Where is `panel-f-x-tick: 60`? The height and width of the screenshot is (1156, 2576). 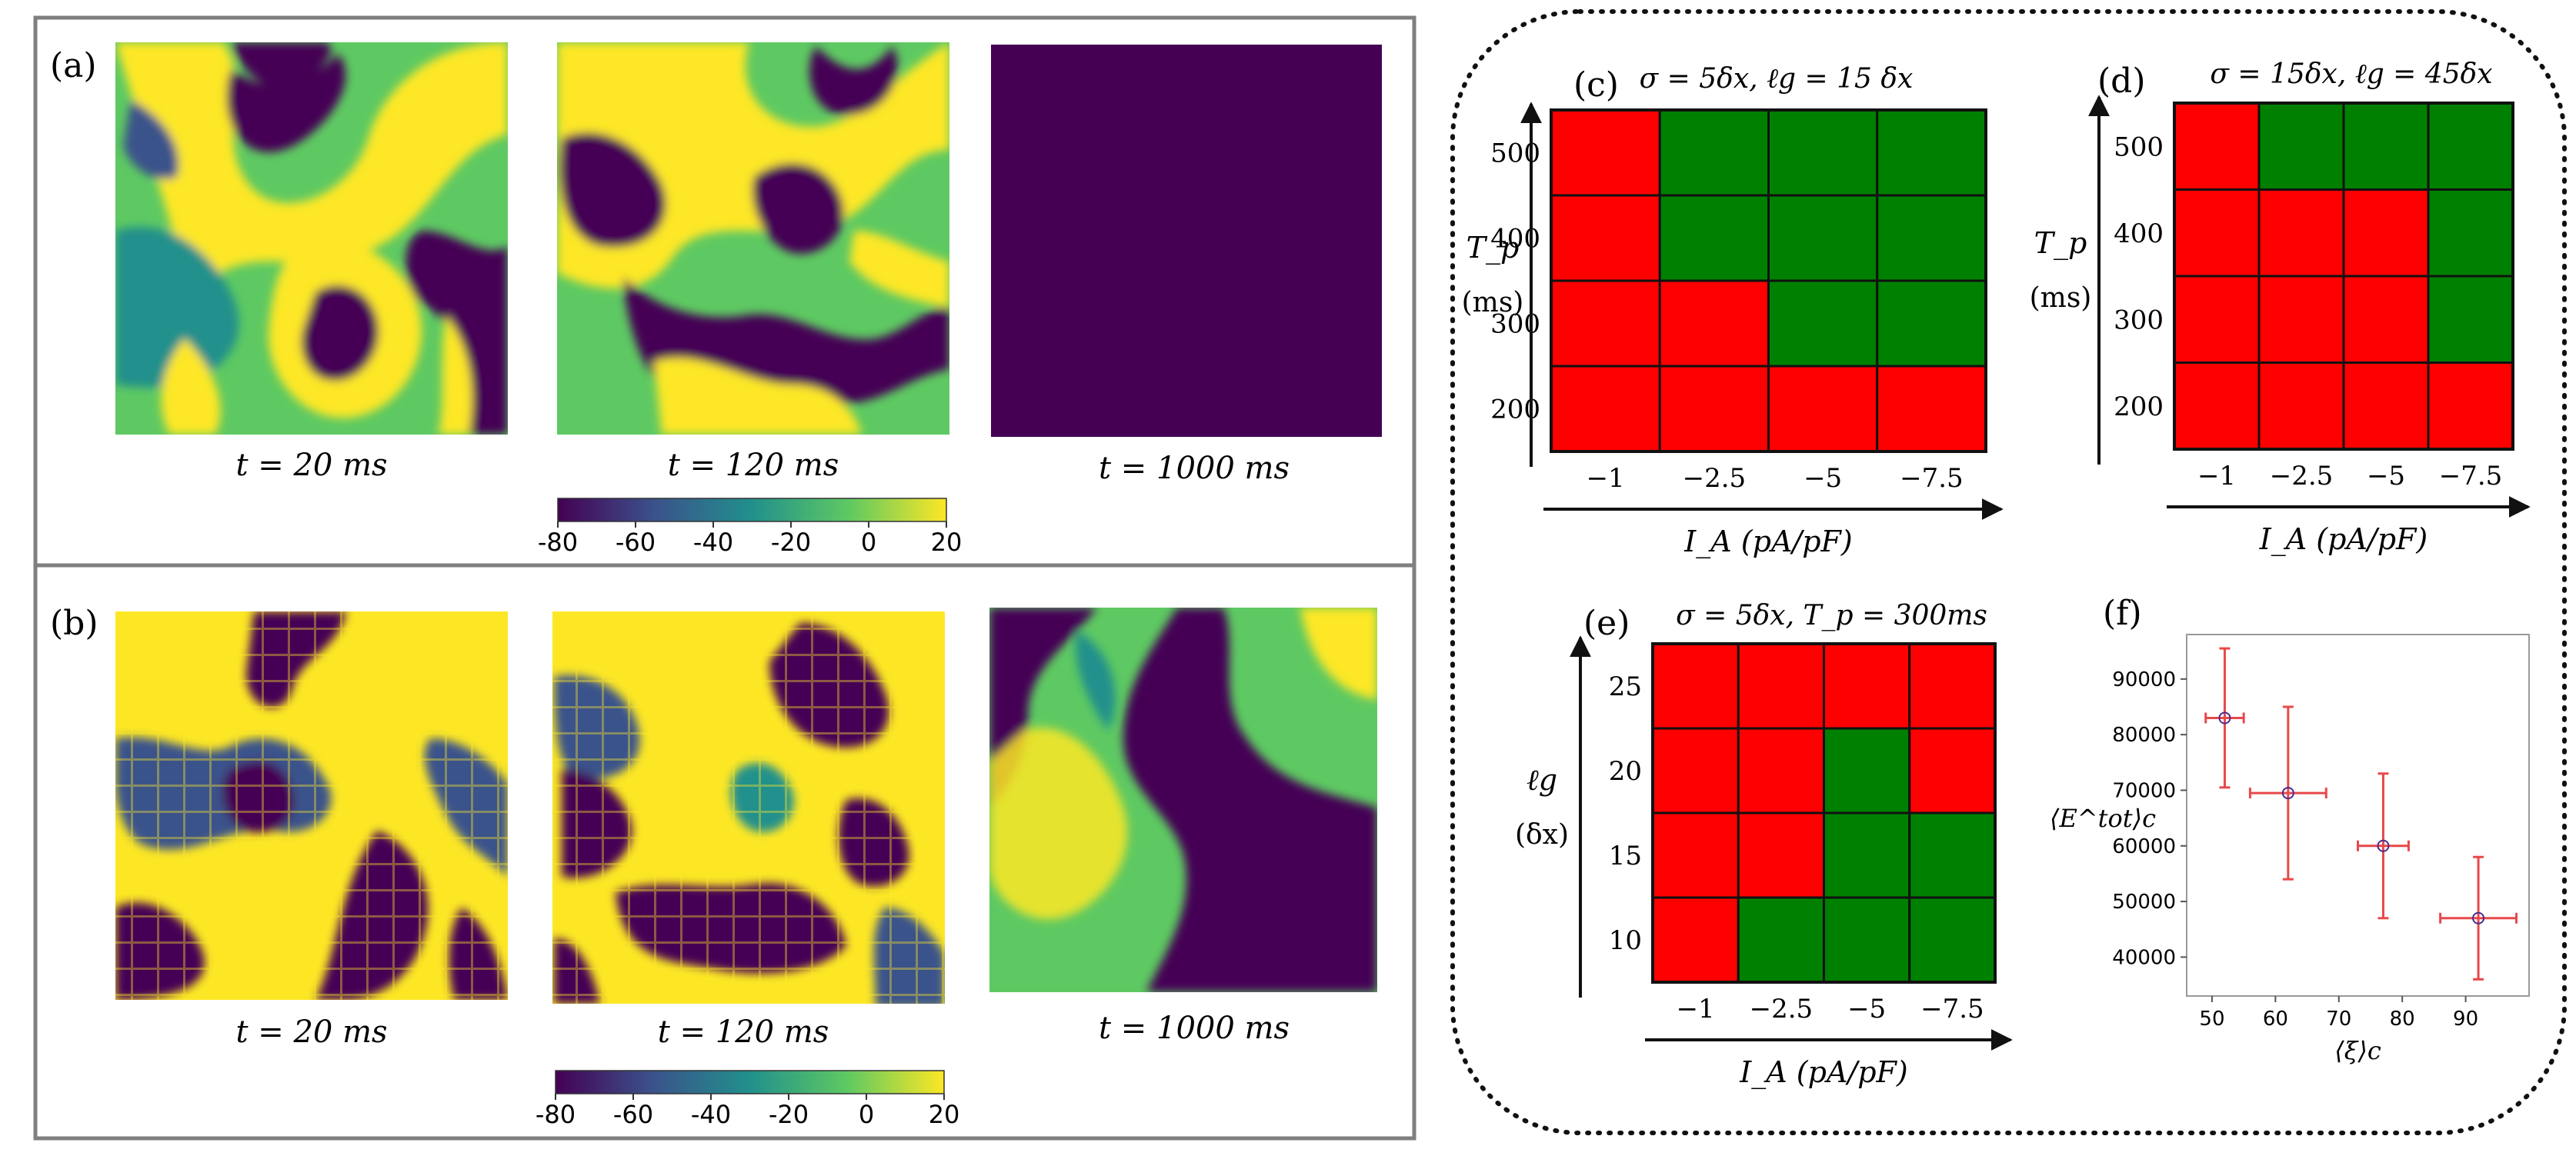 panel-f-x-tick: 60 is located at coordinates (2275, 1020).